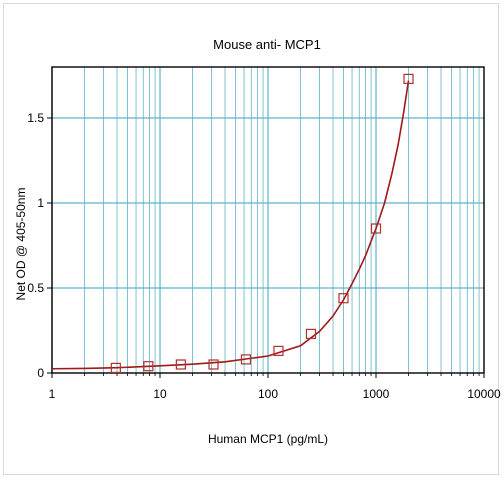  What do you see at coordinates (21, 244) in the screenshot?
I see `y-axis-label: Net OD @ 405-50nm` at bounding box center [21, 244].